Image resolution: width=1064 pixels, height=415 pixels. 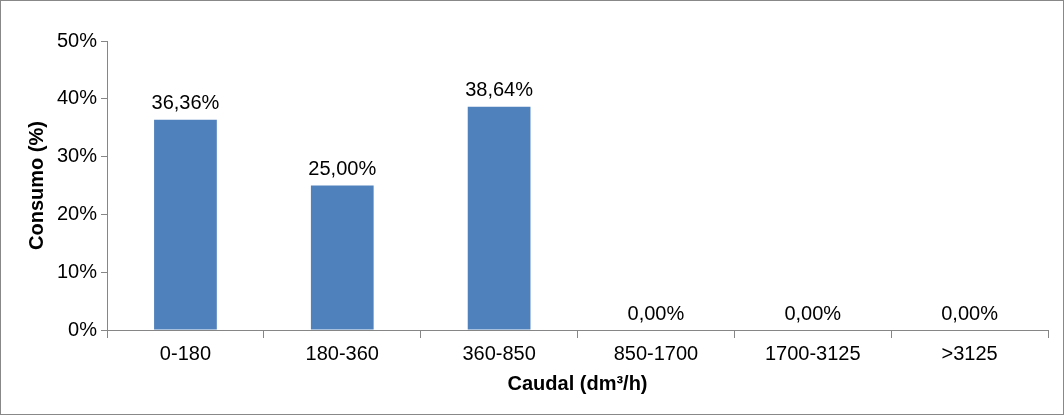 I want to click on x-tick-label: 360-850, so click(x=499, y=352).